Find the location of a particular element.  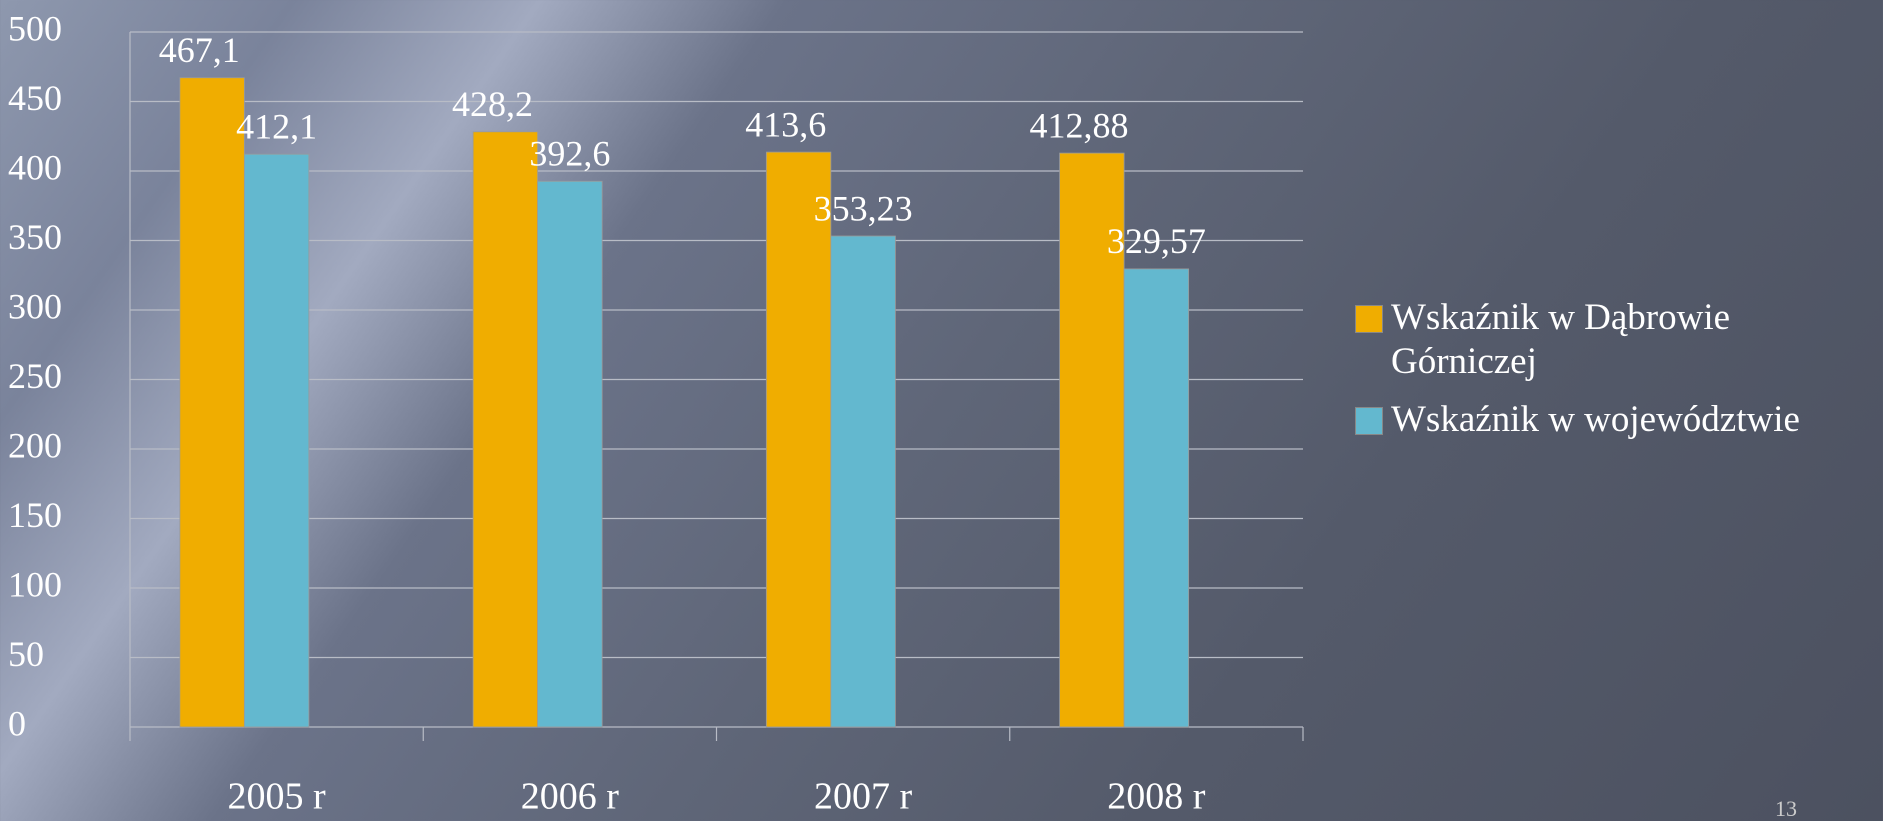

y-tick-label: 350 is located at coordinates (35, 237).